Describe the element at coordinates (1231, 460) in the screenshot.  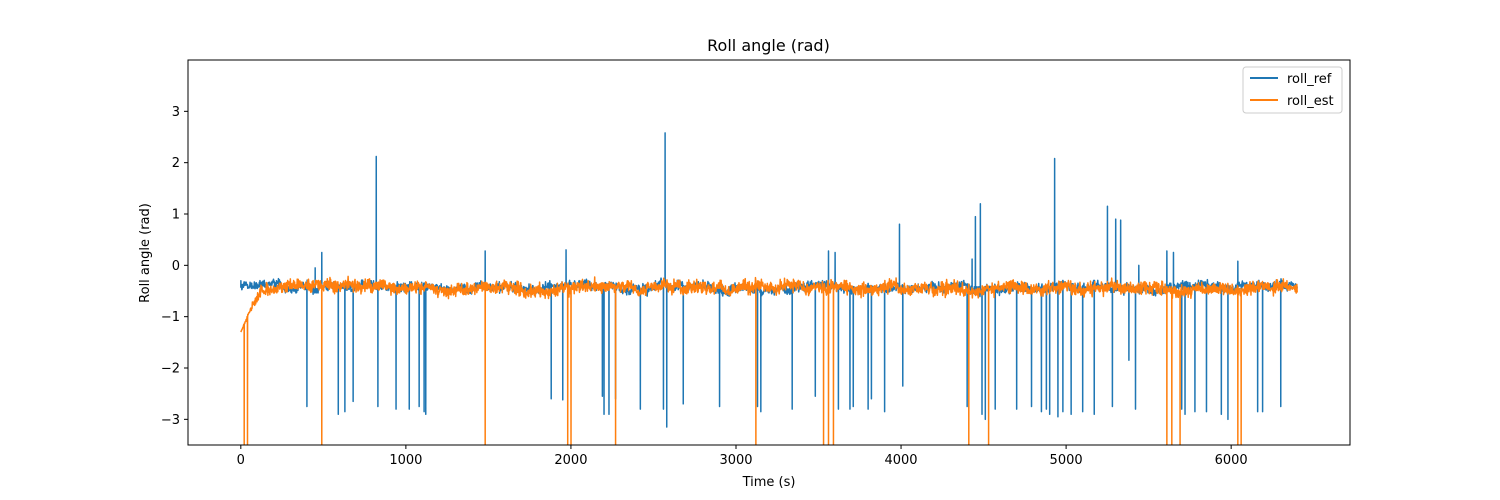
I see `x-tick-label: 6000` at that location.